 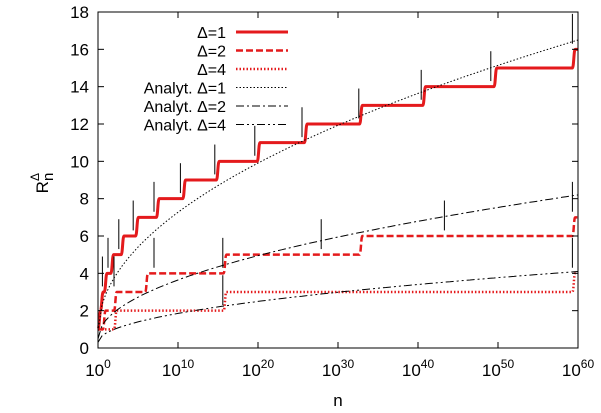 What do you see at coordinates (79, 49) in the screenshot?
I see `y-tick-label: 16` at bounding box center [79, 49].